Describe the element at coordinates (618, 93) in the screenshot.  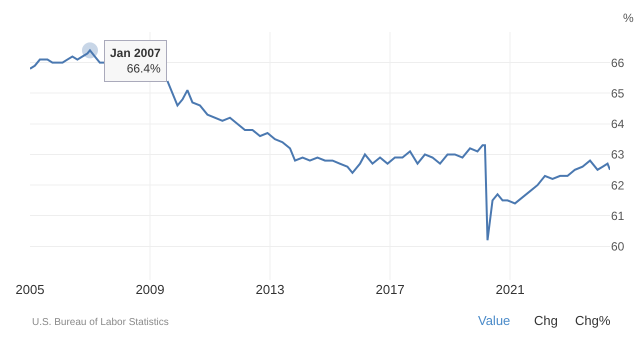
I see `y-tick-label: 65` at that location.